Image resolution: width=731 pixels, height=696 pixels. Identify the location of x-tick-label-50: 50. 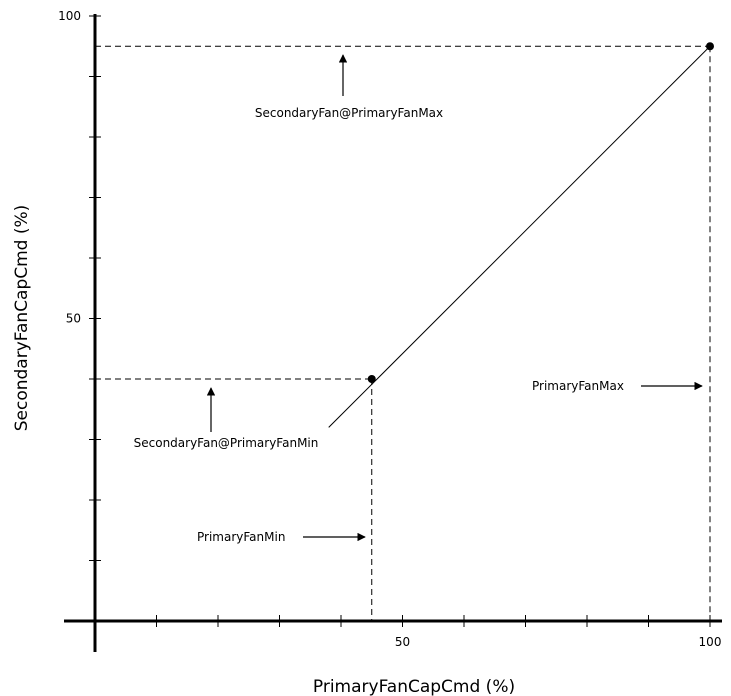
(402, 642).